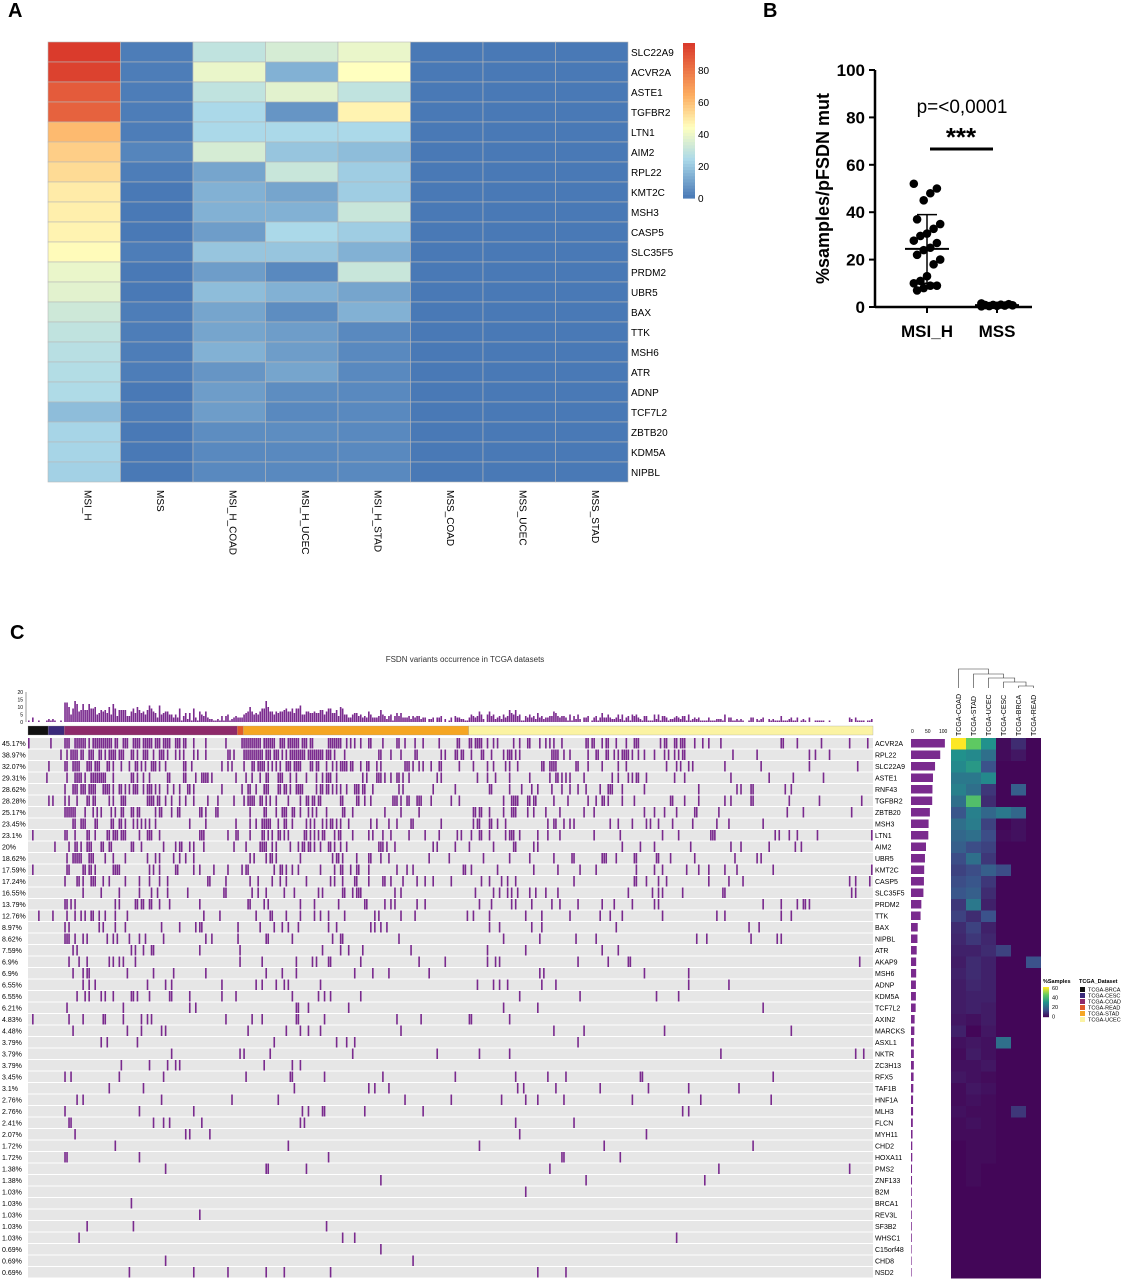 This screenshot has width=1127, height=1280. I want to click on percent-label: 45.17%, so click(14, 744).